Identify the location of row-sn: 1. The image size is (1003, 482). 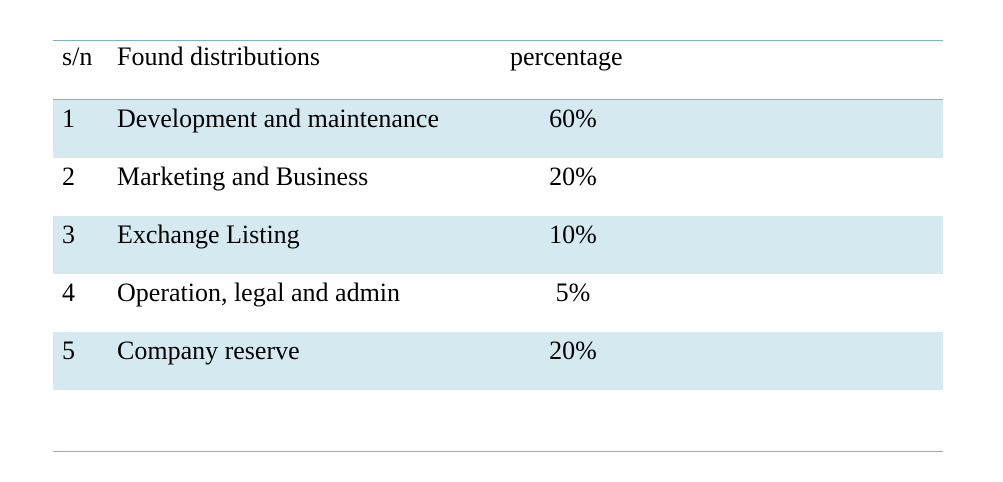
(68, 118).